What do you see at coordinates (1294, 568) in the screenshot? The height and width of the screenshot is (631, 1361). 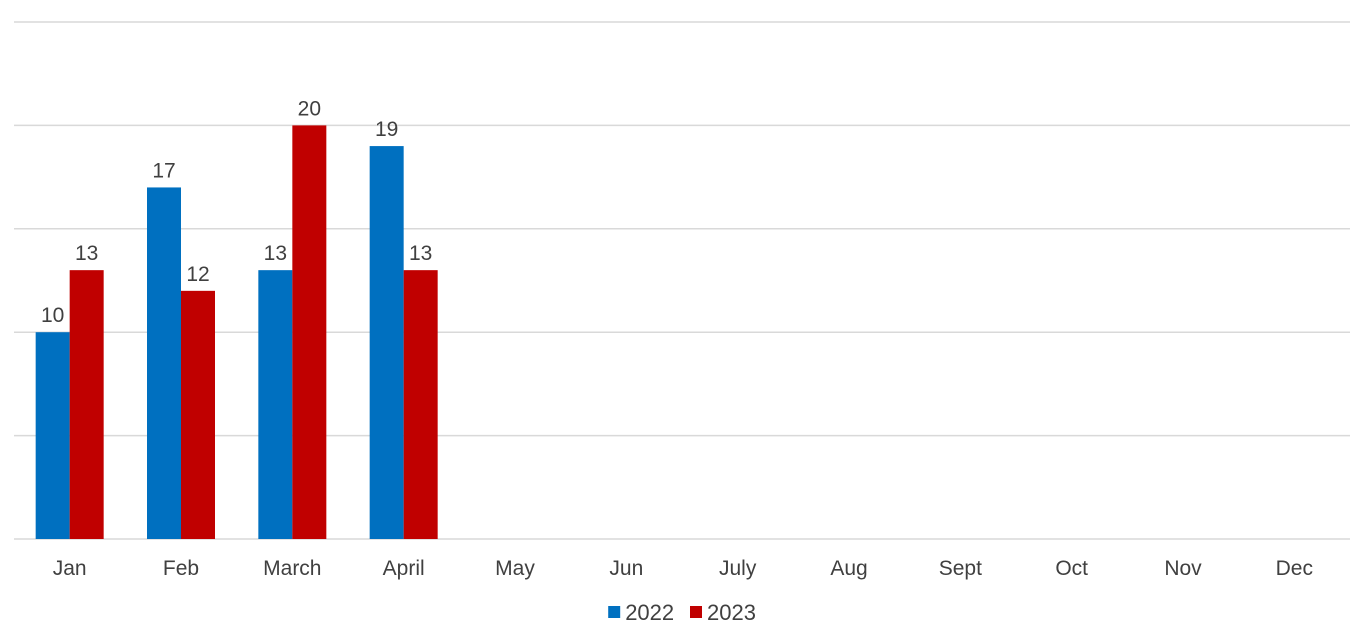 I see `x-tick-label-Dec: Dec` at bounding box center [1294, 568].